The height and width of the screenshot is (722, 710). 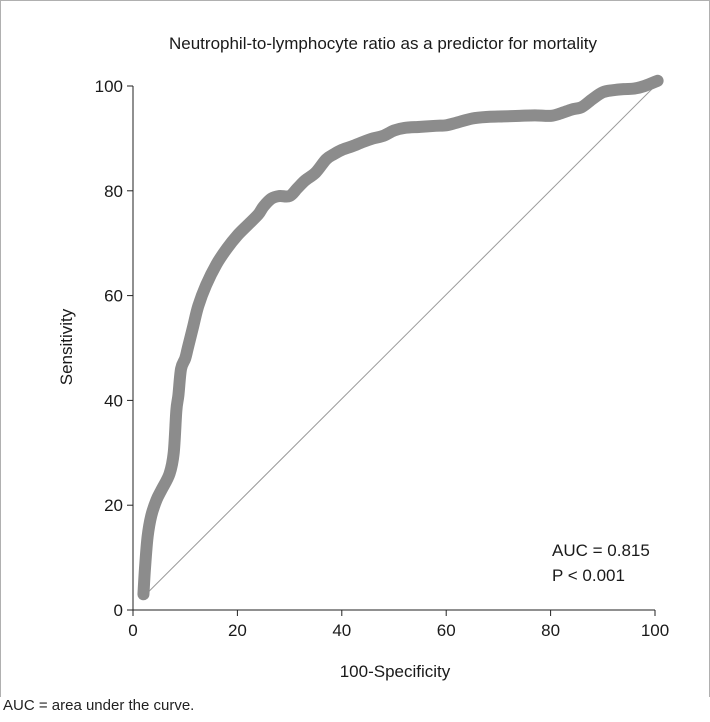 I want to click on auc-annotation: AUC = 0.815, so click(x=601, y=550).